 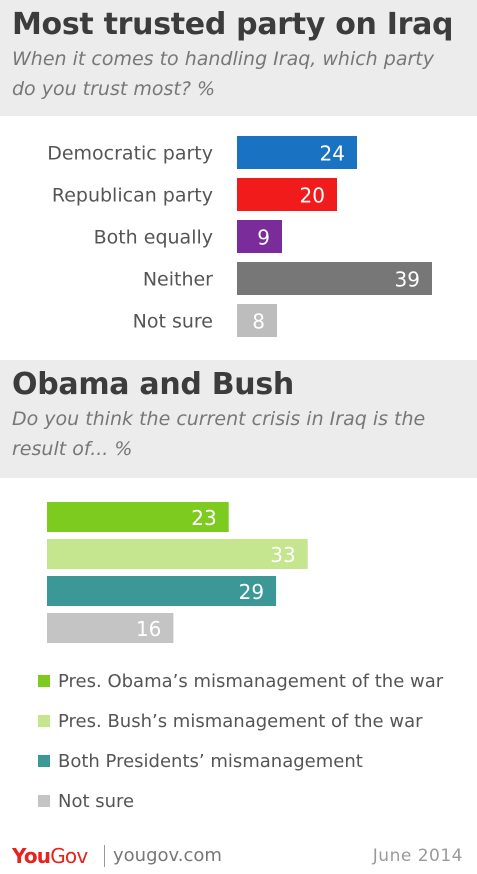 I want to click on bar-value-label: 20, so click(x=312, y=196).